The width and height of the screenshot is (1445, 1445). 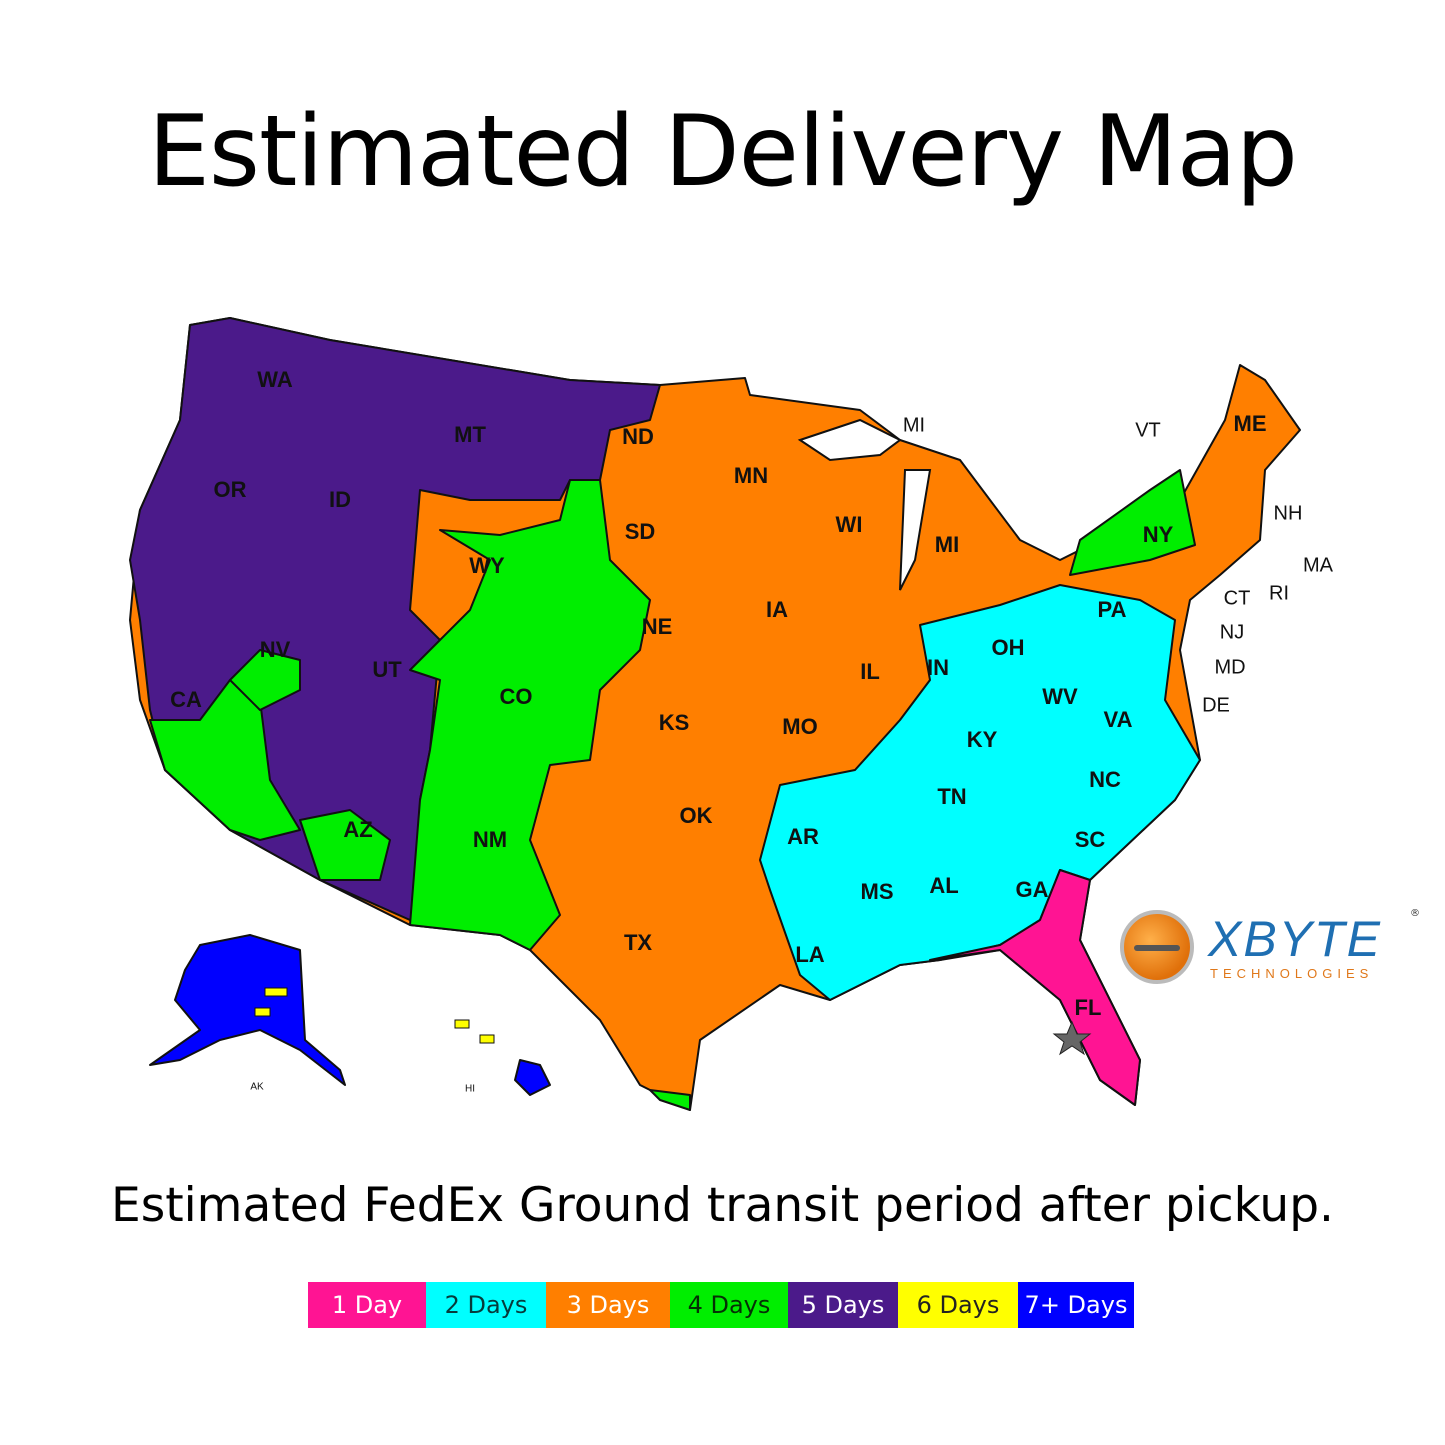 I want to click on legend-item-2-days: 2 Days, so click(x=486, y=1305).